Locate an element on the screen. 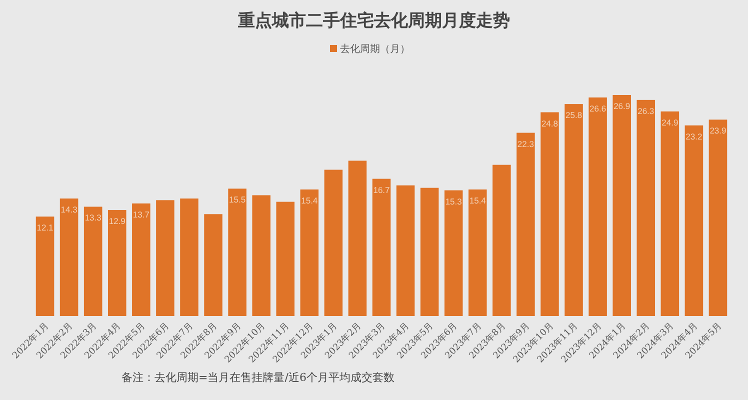 The height and width of the screenshot is (400, 748). data-label: 24.9 is located at coordinates (670, 122).